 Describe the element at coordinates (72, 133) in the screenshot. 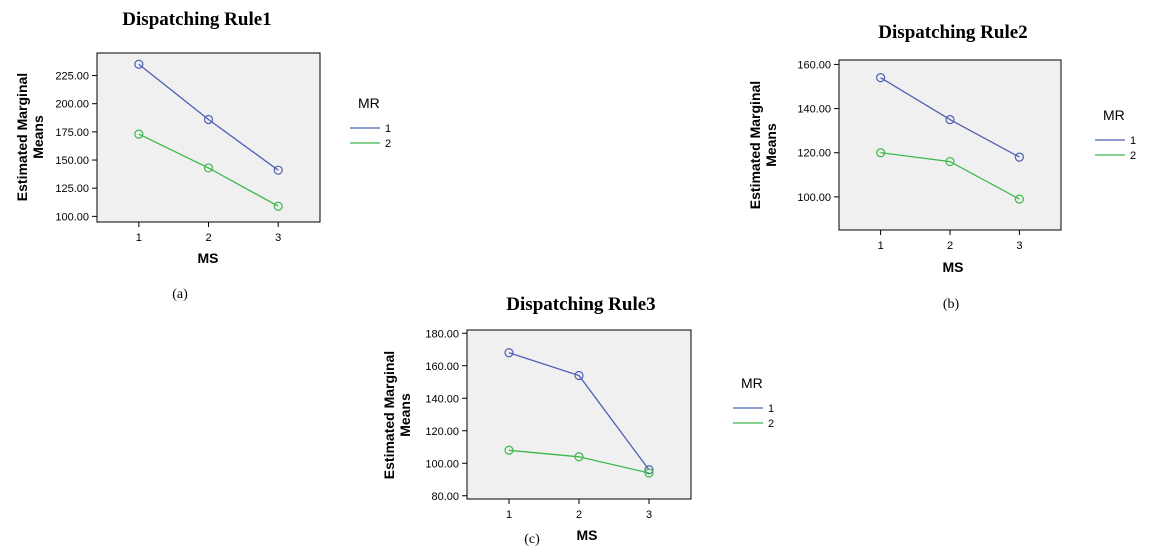

I see `y-tick-label: 175.00` at that location.